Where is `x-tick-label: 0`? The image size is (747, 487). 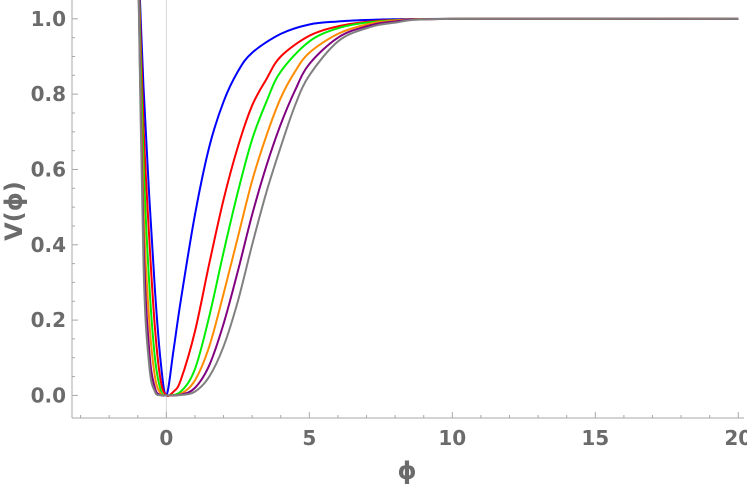 x-tick-label: 0 is located at coordinates (166, 438).